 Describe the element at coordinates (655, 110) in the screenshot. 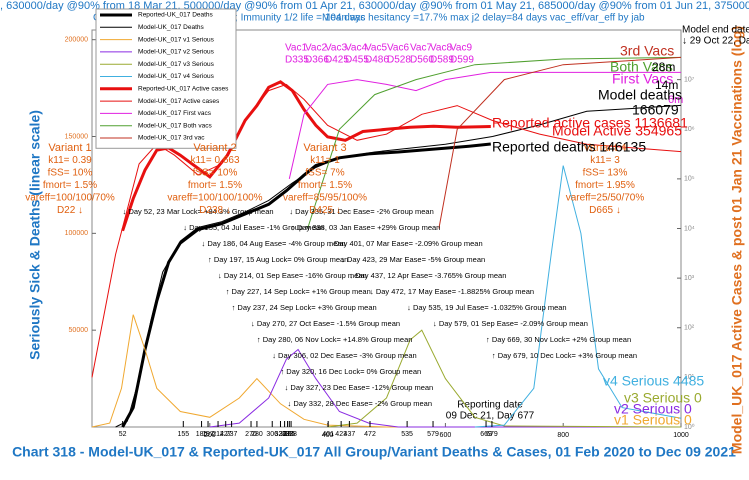

I see `end-label: 166079` at that location.